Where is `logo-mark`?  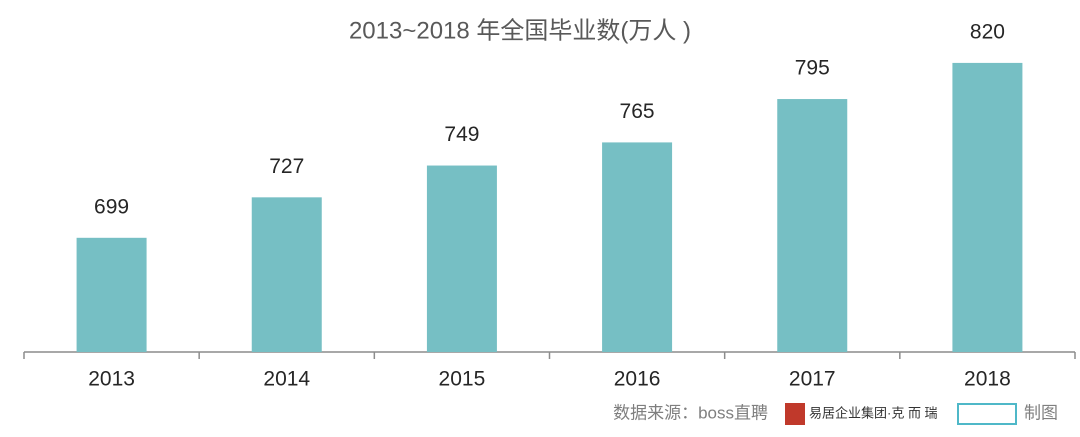
logo-mark is located at coordinates (987, 414).